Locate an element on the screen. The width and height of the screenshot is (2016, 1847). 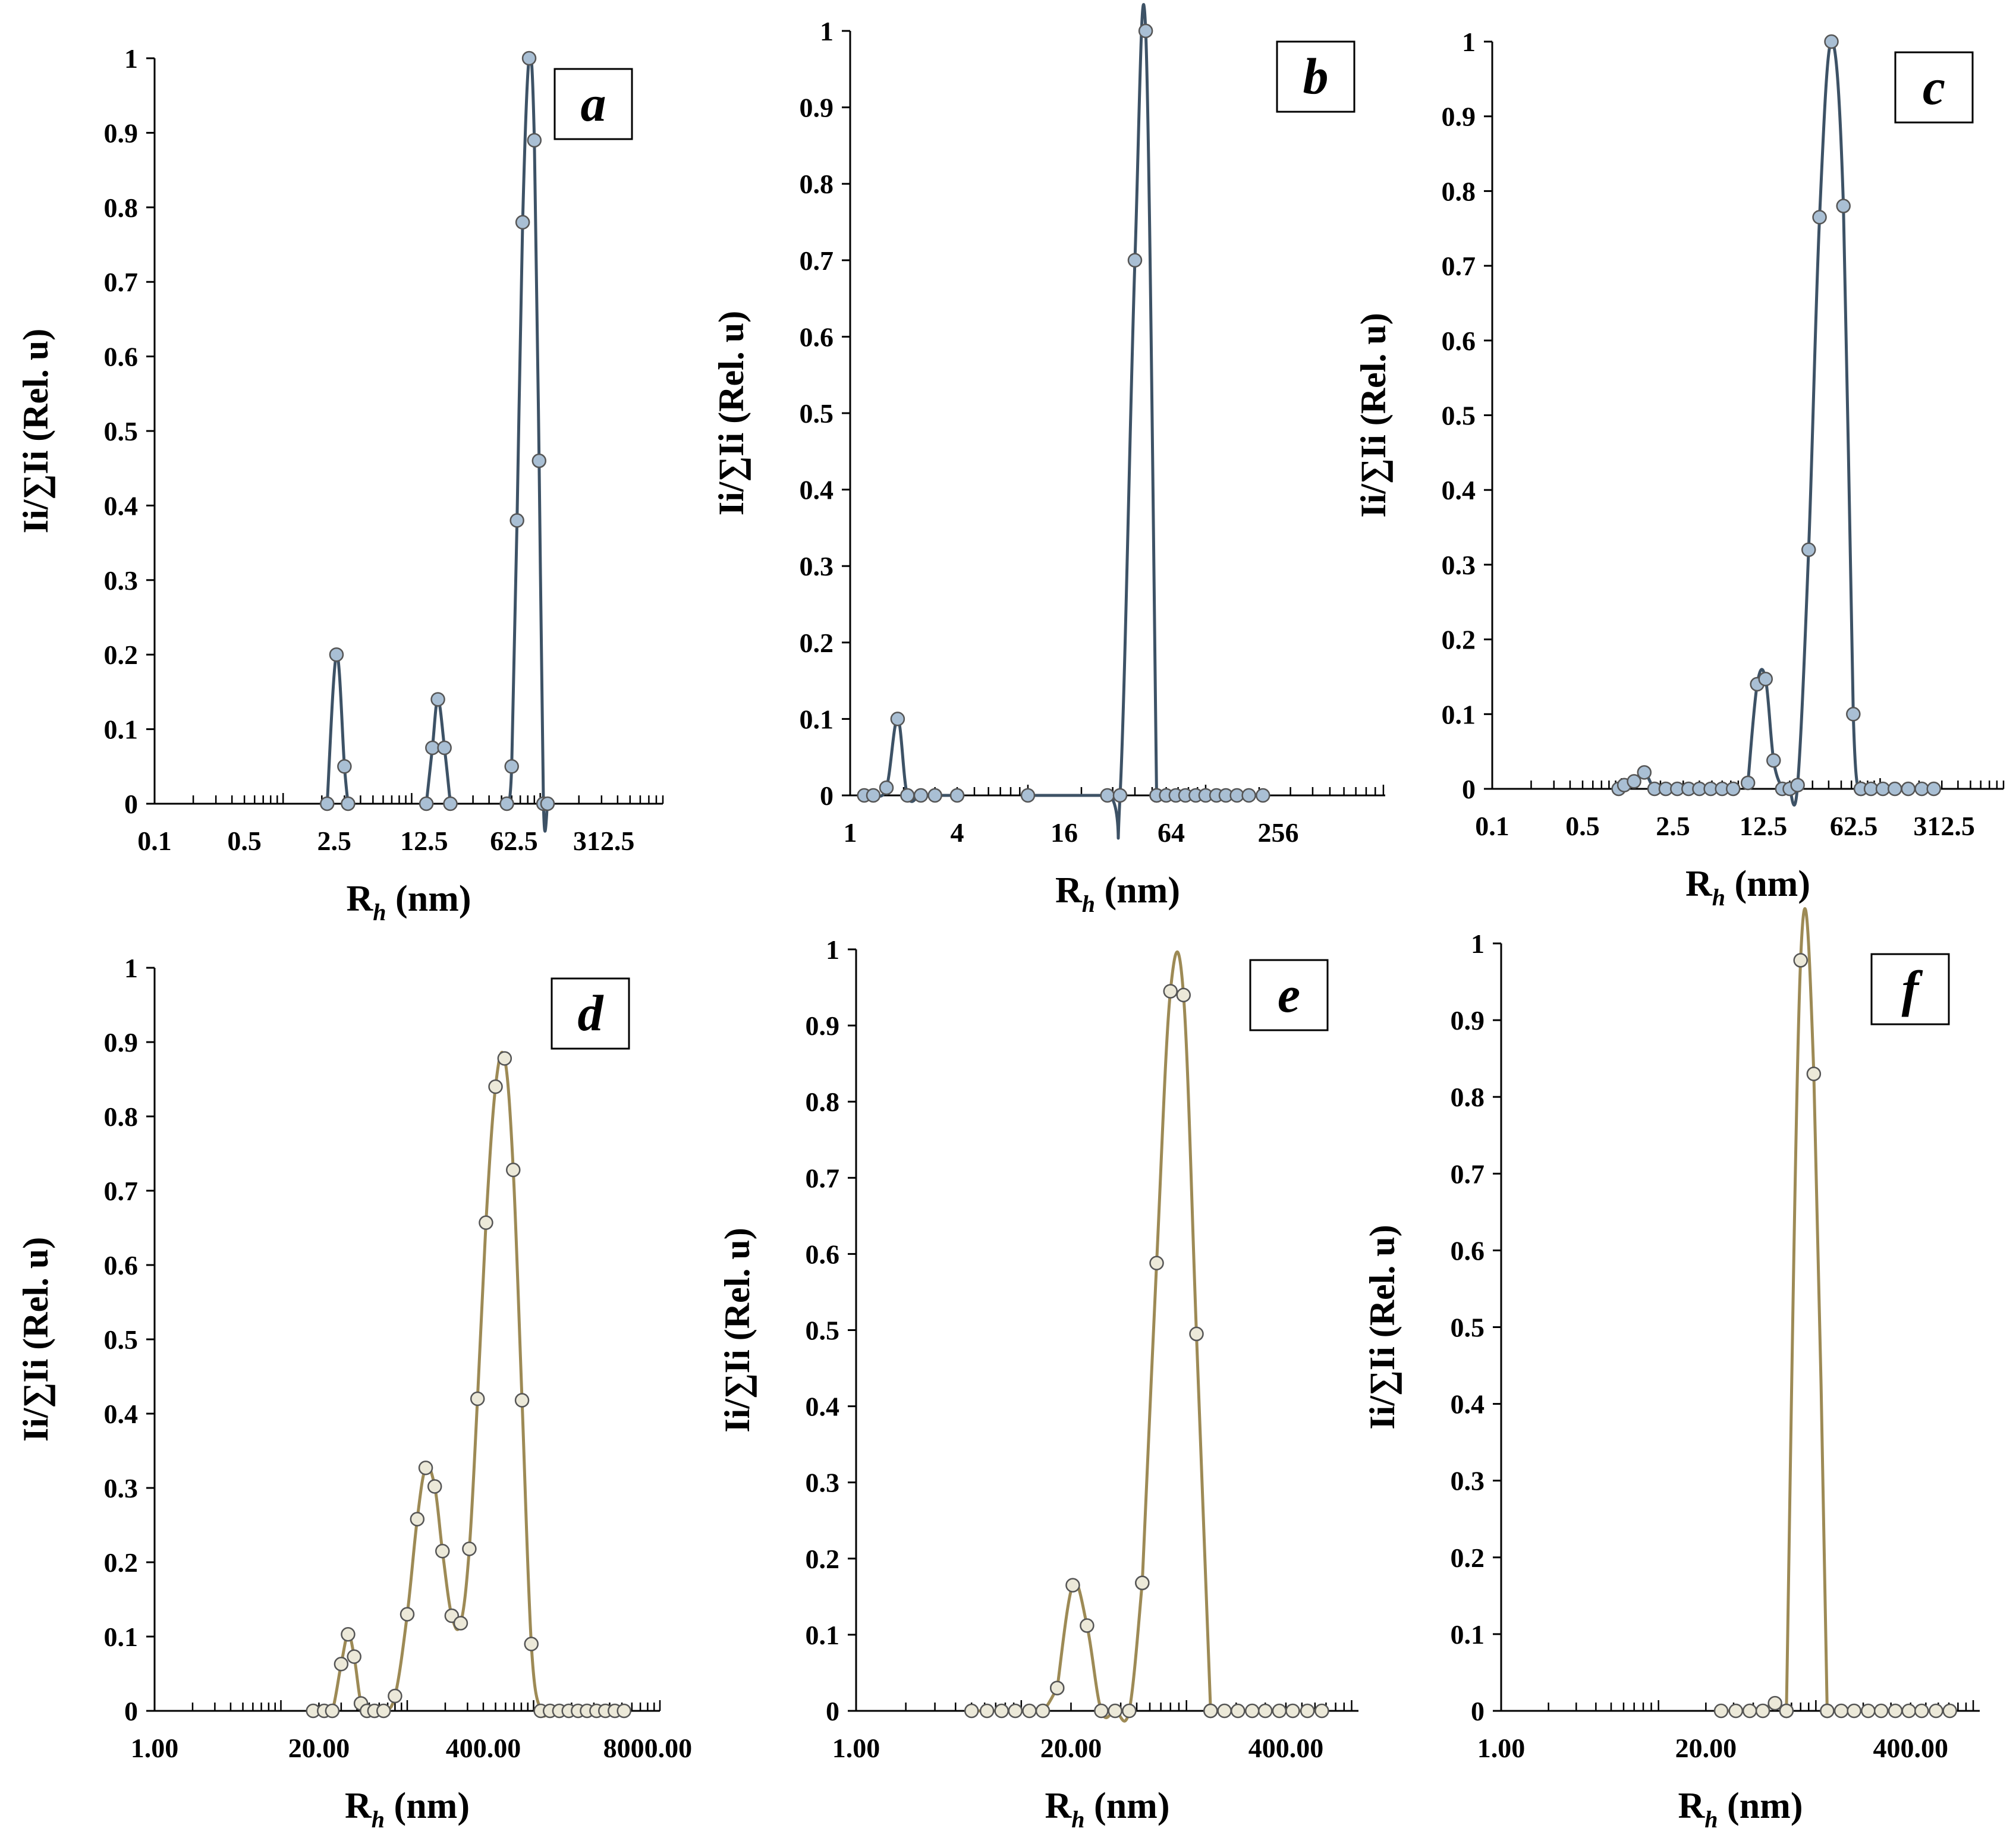
y-tick-label: 0.8 is located at coordinates (121, 208).